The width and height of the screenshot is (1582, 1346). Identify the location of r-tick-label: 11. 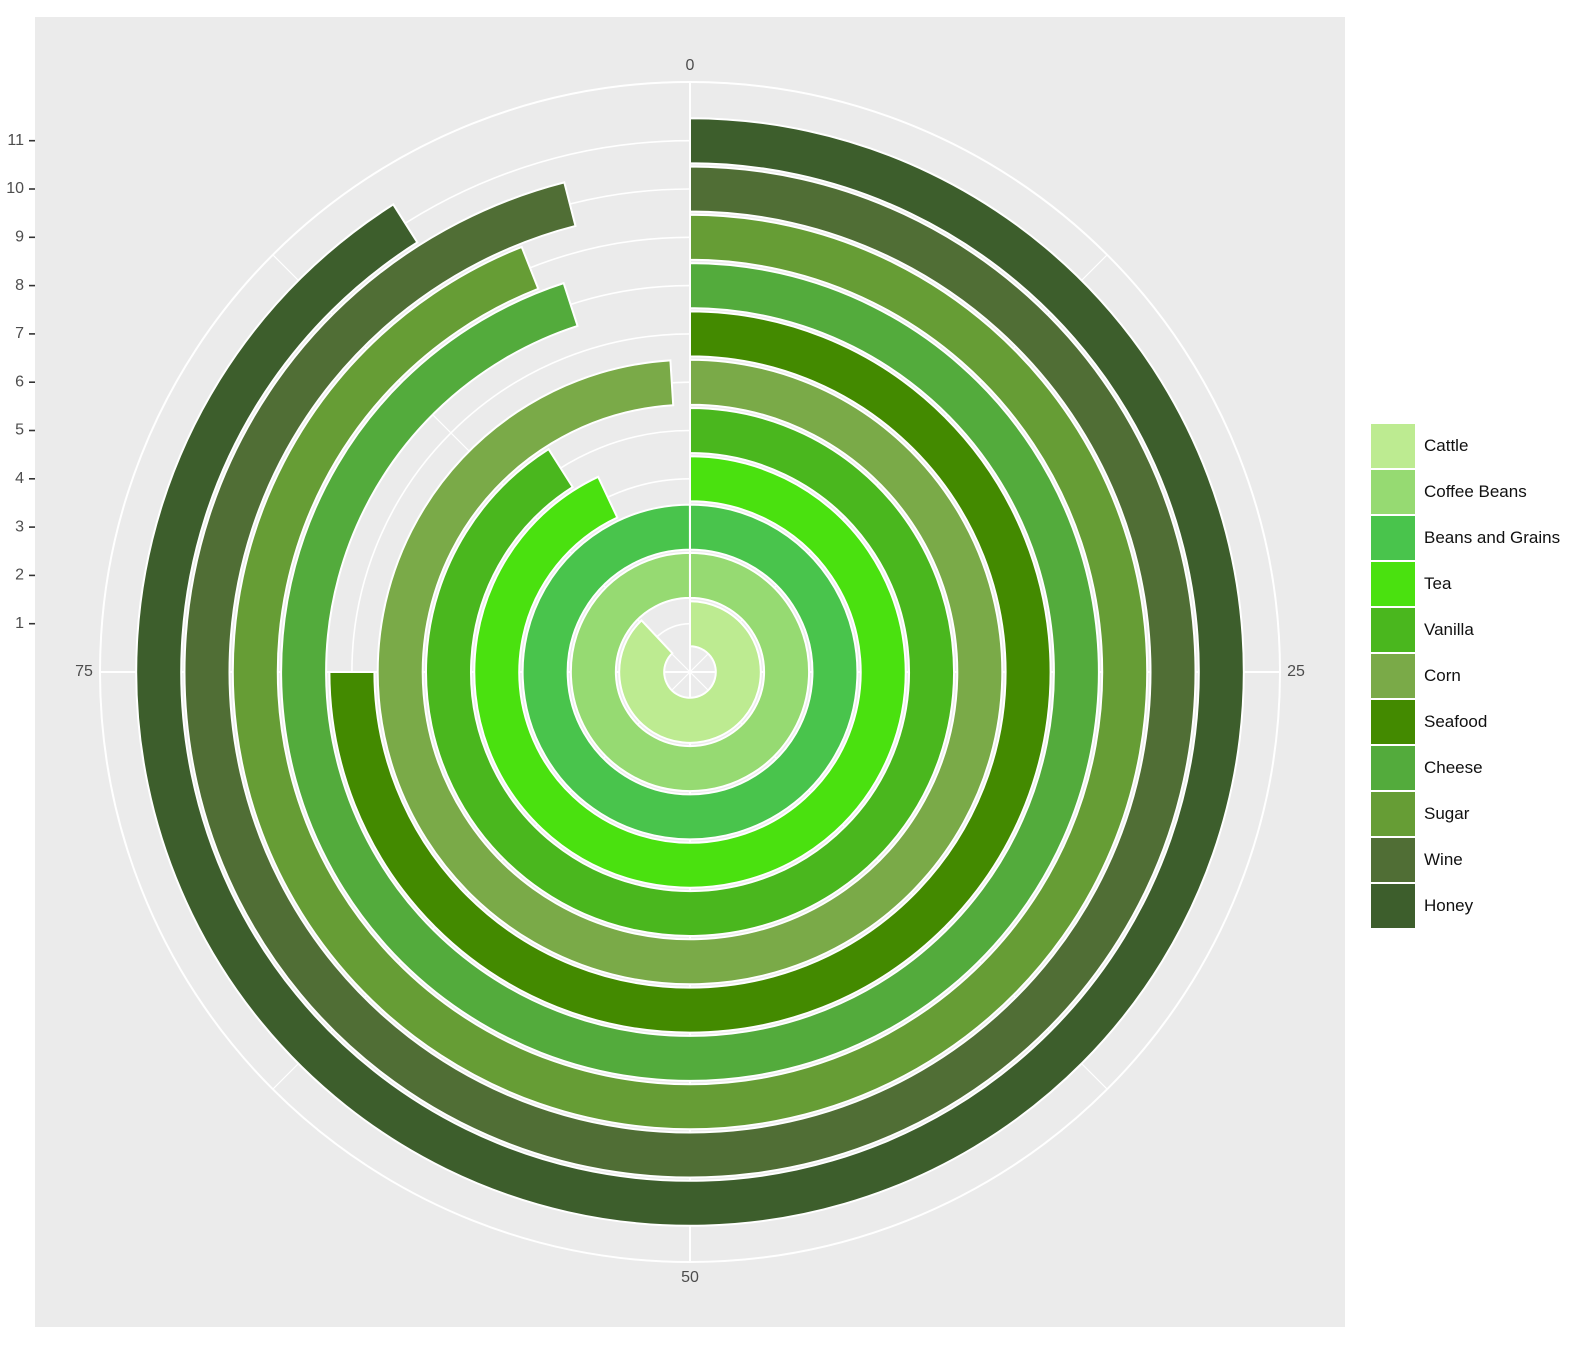
(15, 140).